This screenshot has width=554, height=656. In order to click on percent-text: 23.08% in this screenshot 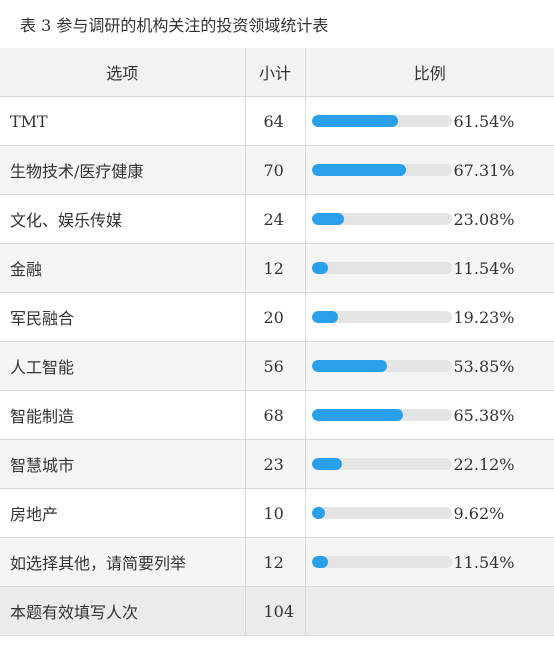, I will do `click(484, 219)`.